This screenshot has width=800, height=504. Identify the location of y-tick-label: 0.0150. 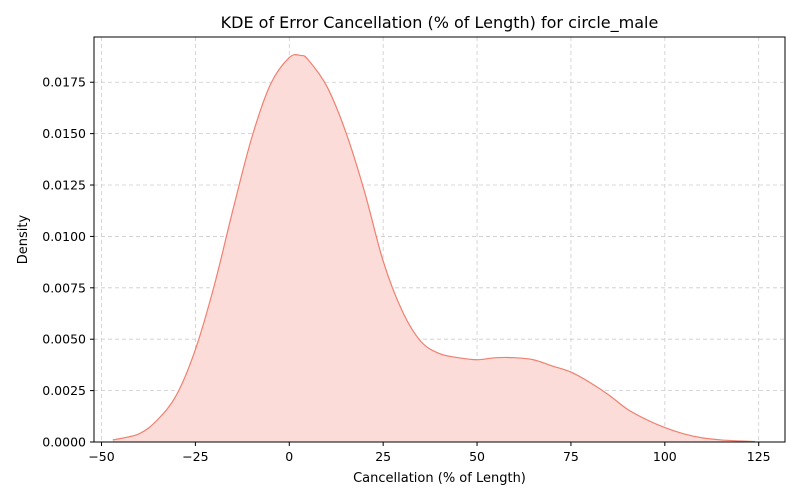
(64, 133).